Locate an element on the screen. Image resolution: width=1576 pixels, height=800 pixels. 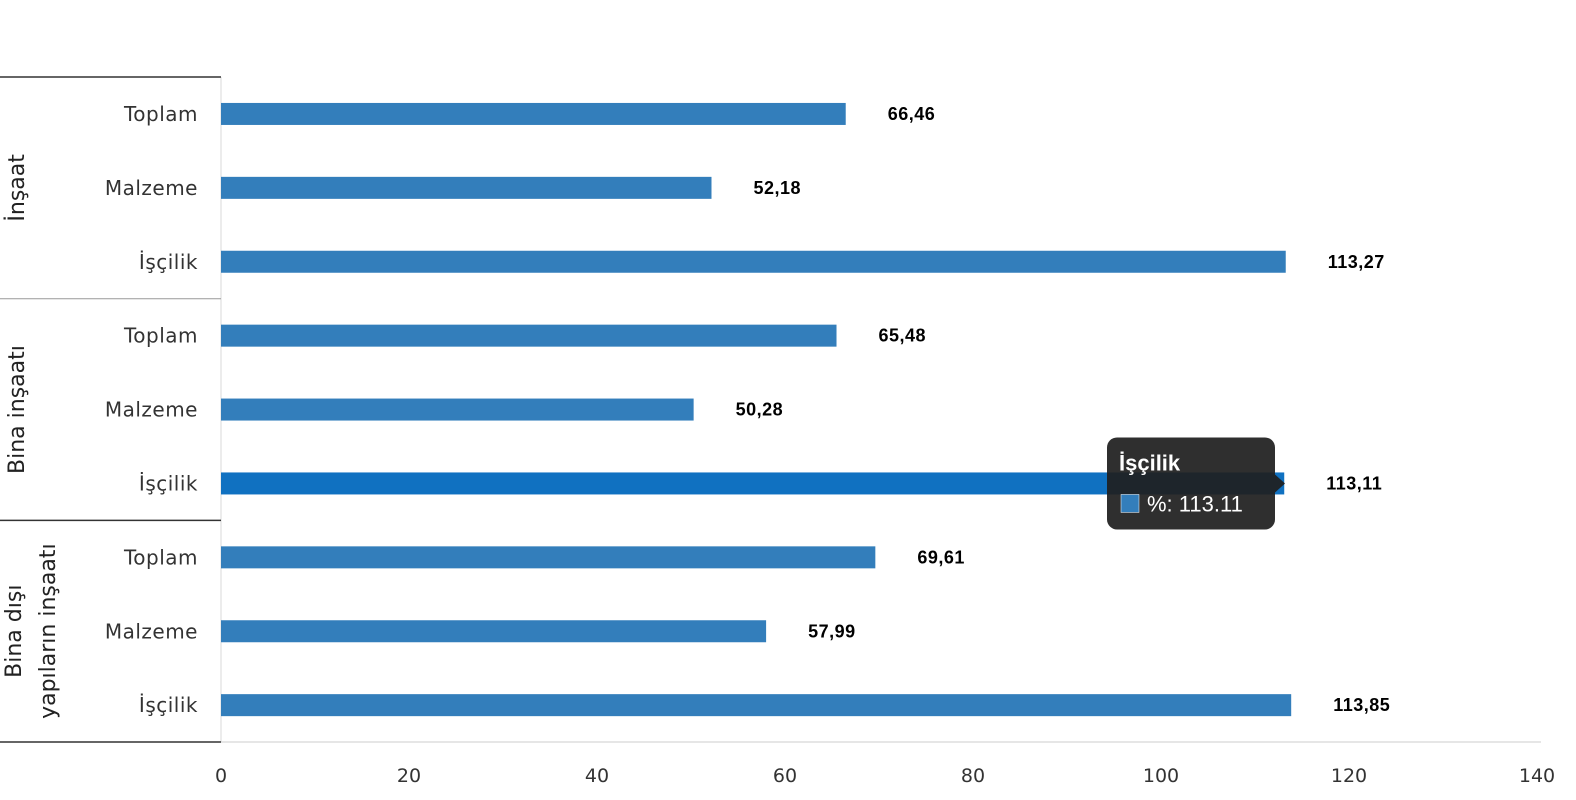
tooltip-swatch is located at coordinates (1130, 503).